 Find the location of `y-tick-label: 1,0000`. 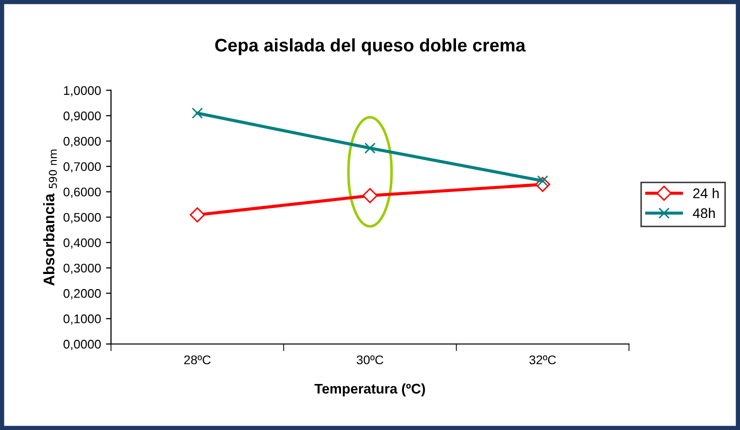

y-tick-label: 1,0000 is located at coordinates (82, 91).